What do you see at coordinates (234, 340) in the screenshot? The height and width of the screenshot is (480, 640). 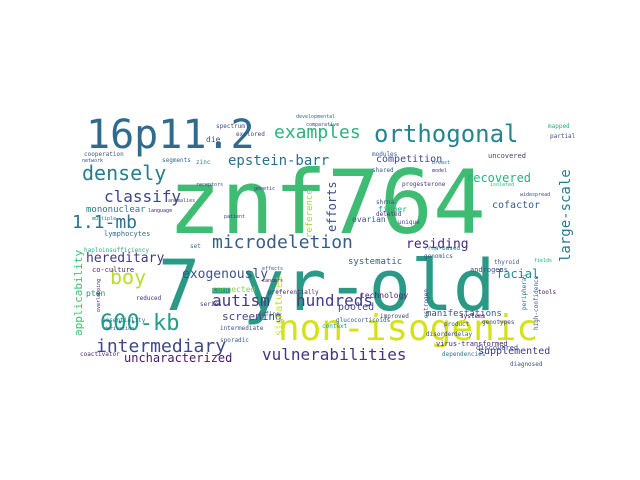 I see `word: sporadic` at bounding box center [234, 340].